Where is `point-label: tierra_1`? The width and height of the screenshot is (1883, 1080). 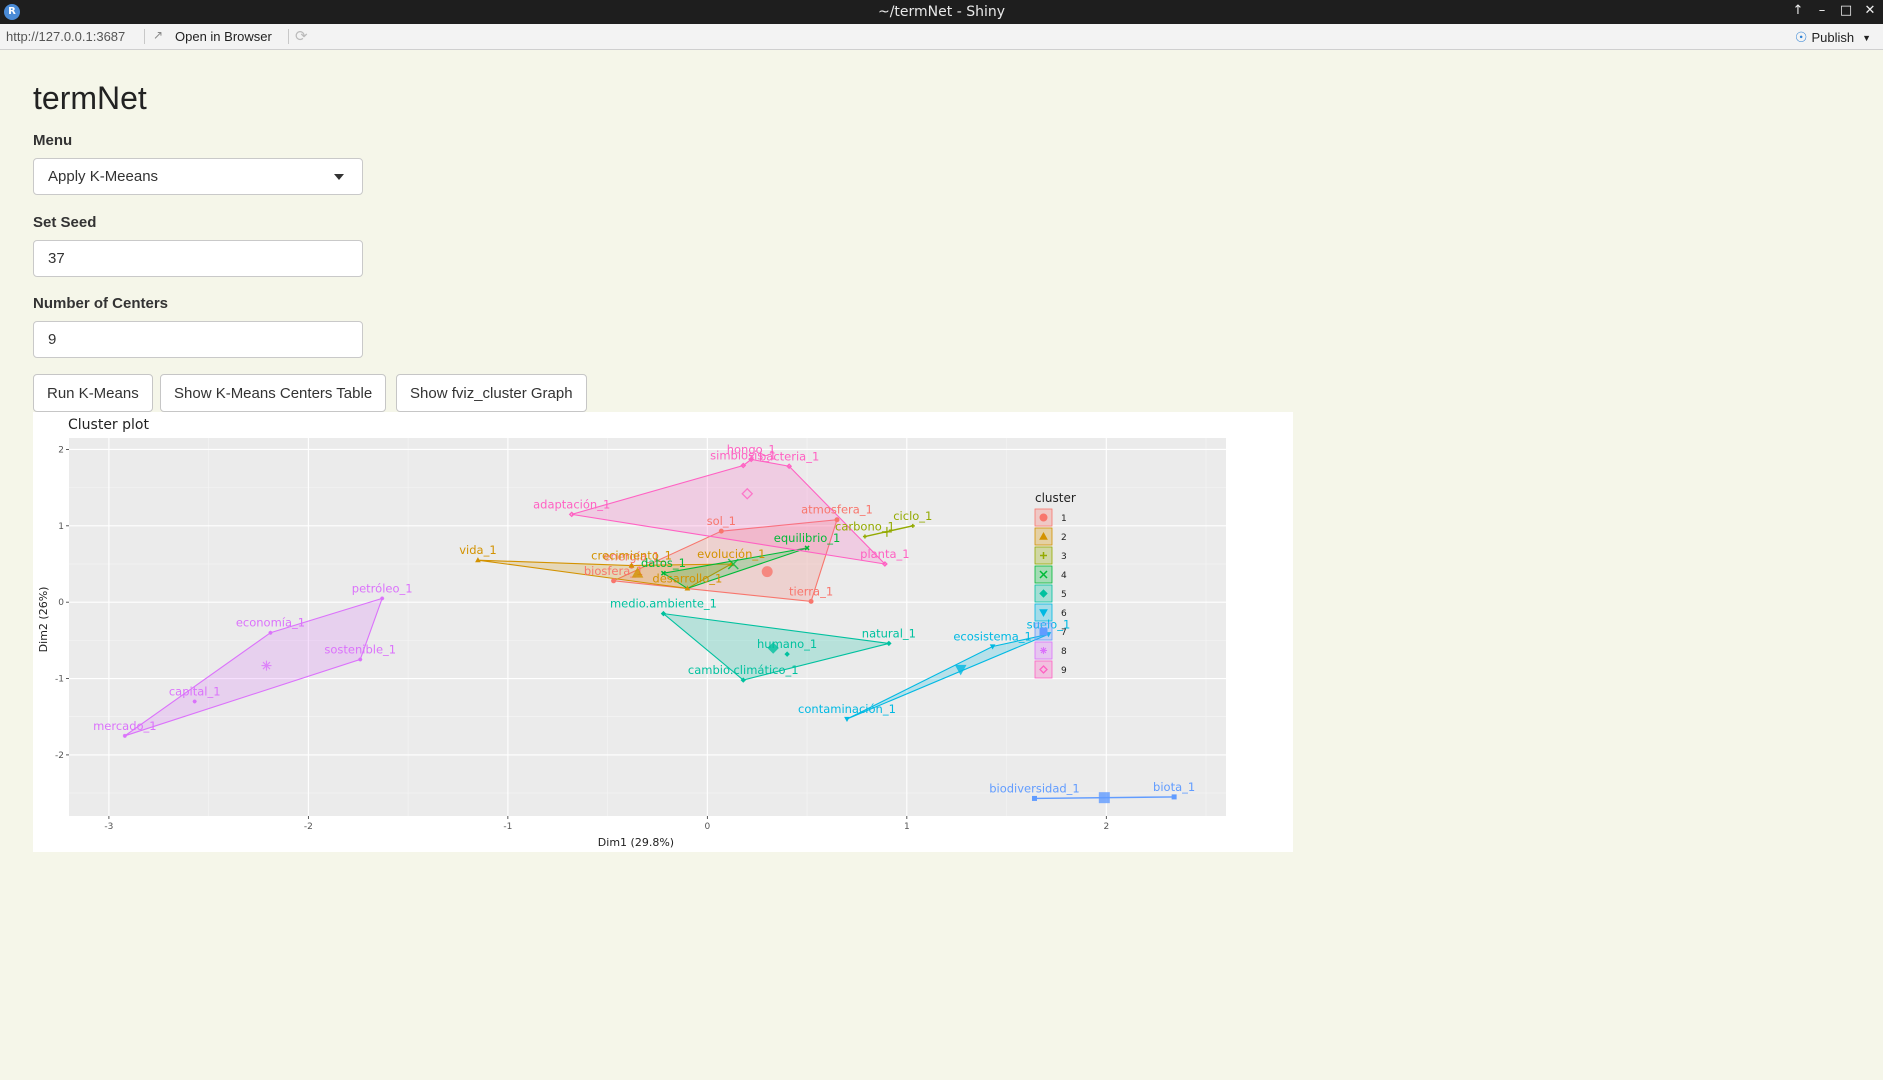
point-label: tierra_1 is located at coordinates (811, 591).